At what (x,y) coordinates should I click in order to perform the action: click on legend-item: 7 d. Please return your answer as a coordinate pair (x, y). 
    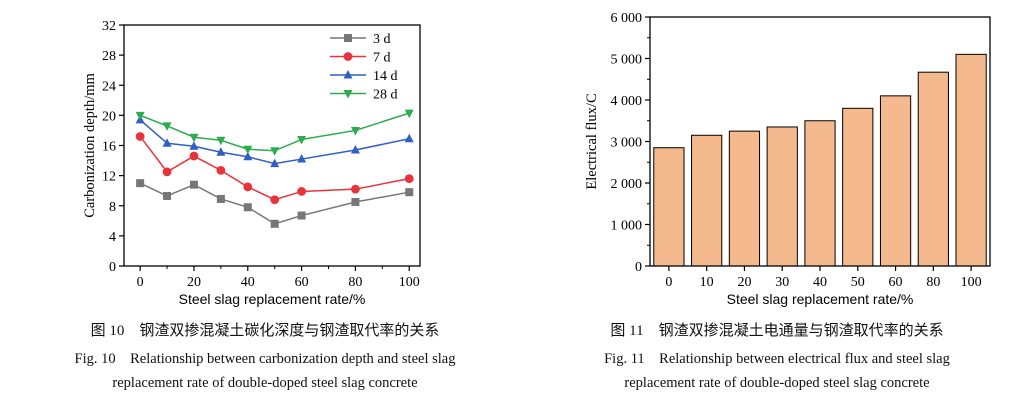
    Looking at the image, I should click on (360, 58).